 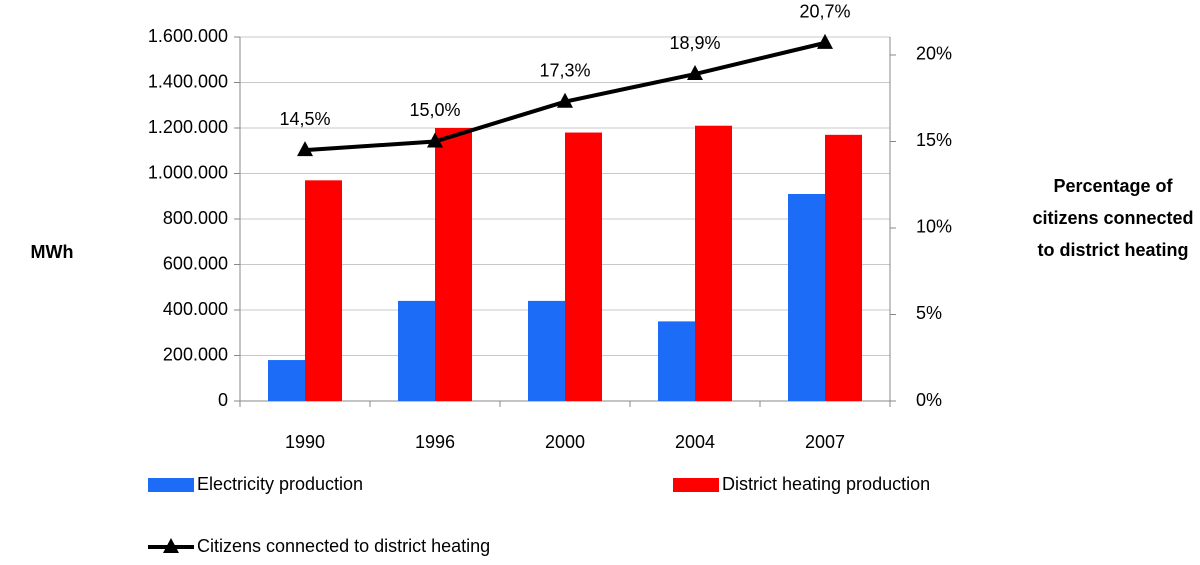 I want to click on y2-axis-label: to district heating, so click(x=1112, y=250).